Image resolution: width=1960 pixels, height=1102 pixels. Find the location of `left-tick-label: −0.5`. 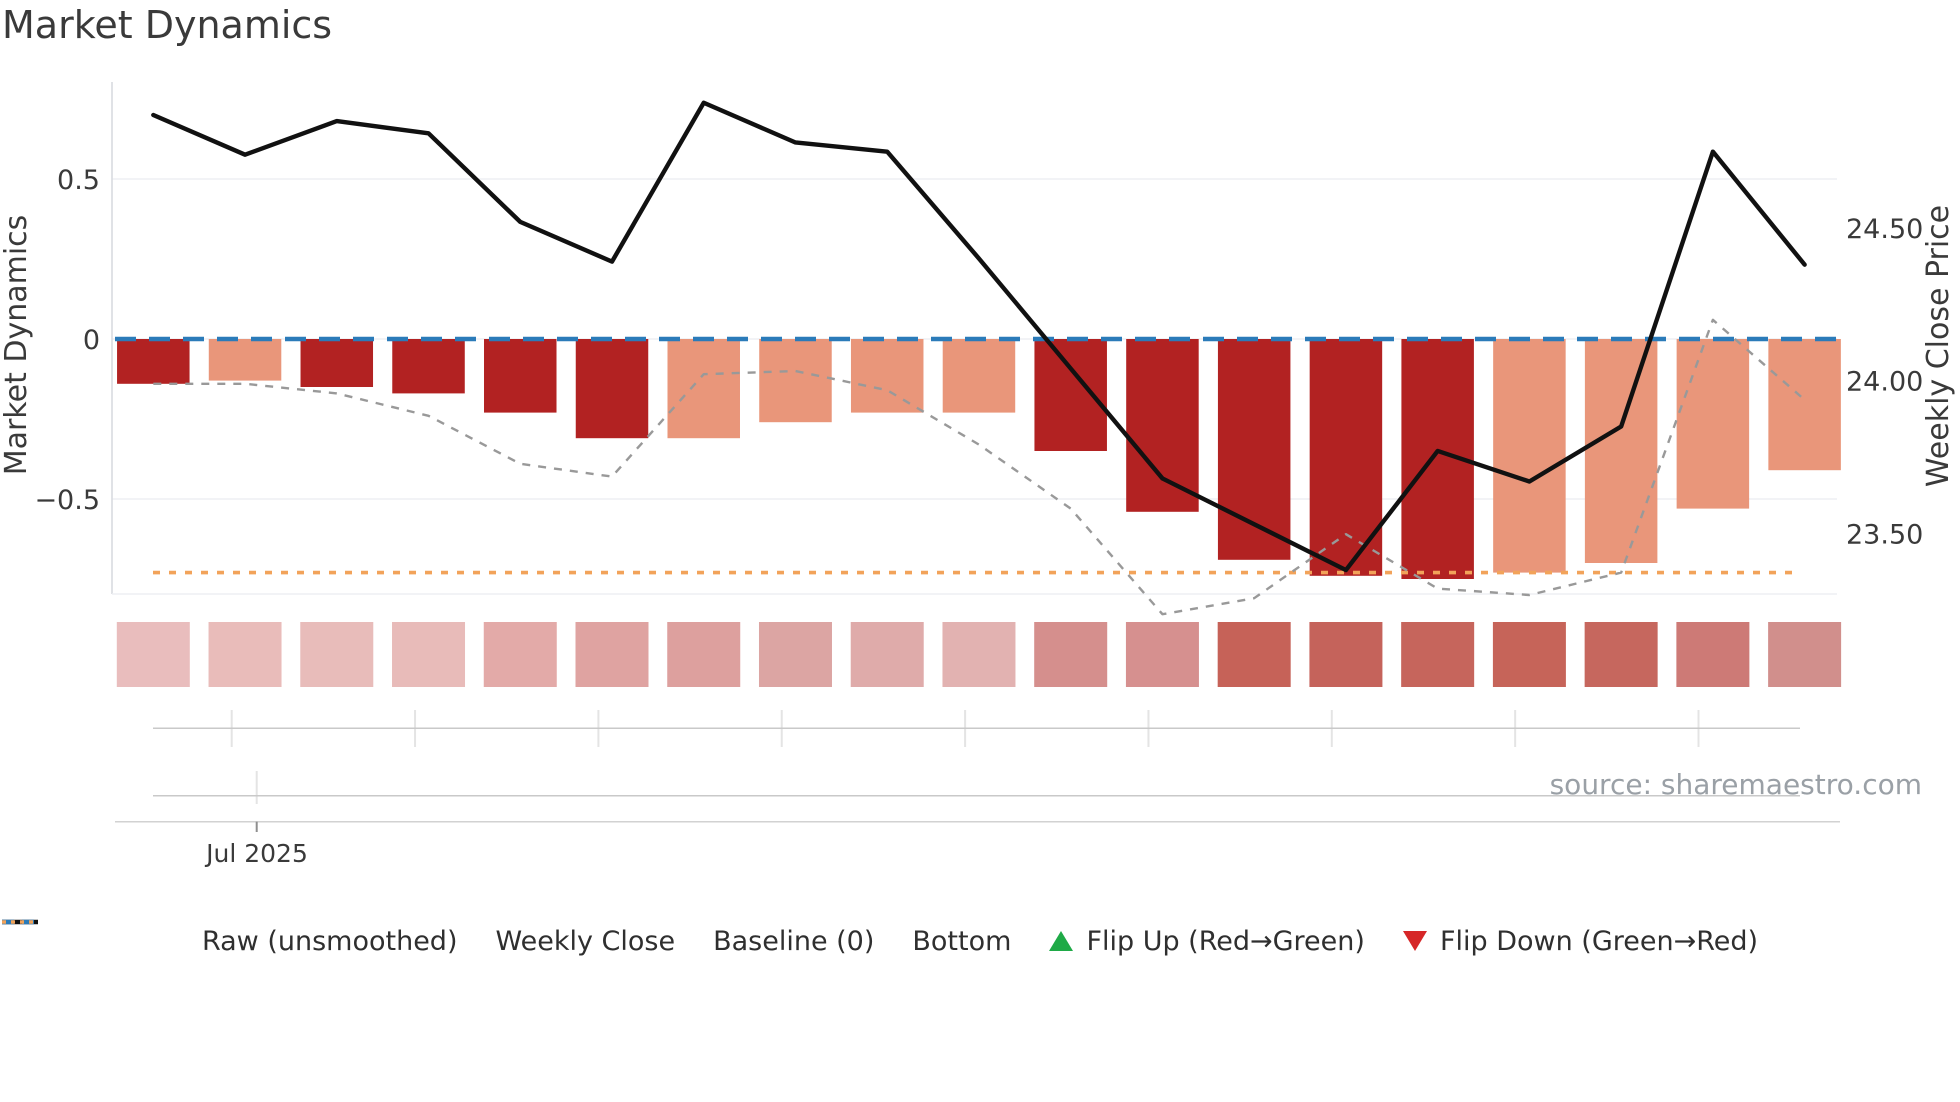

left-tick-label: −0.5 is located at coordinates (67, 500).